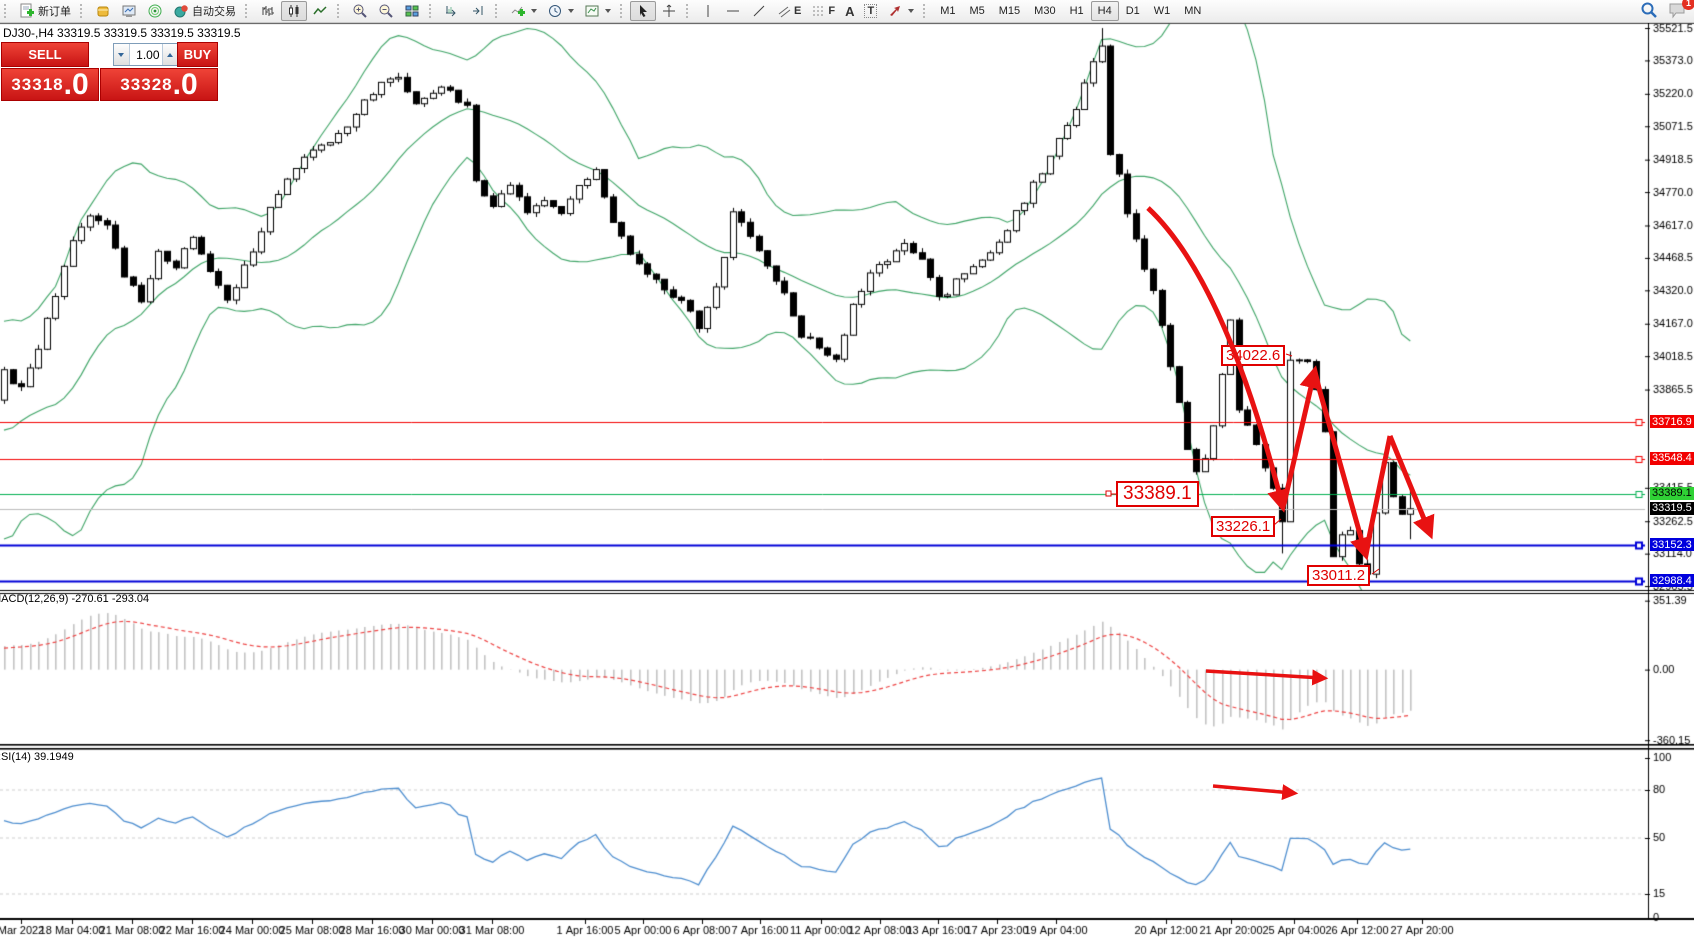 This screenshot has height=937, width=1694. I want to click on price-badge: 32988.4, so click(1672, 581).